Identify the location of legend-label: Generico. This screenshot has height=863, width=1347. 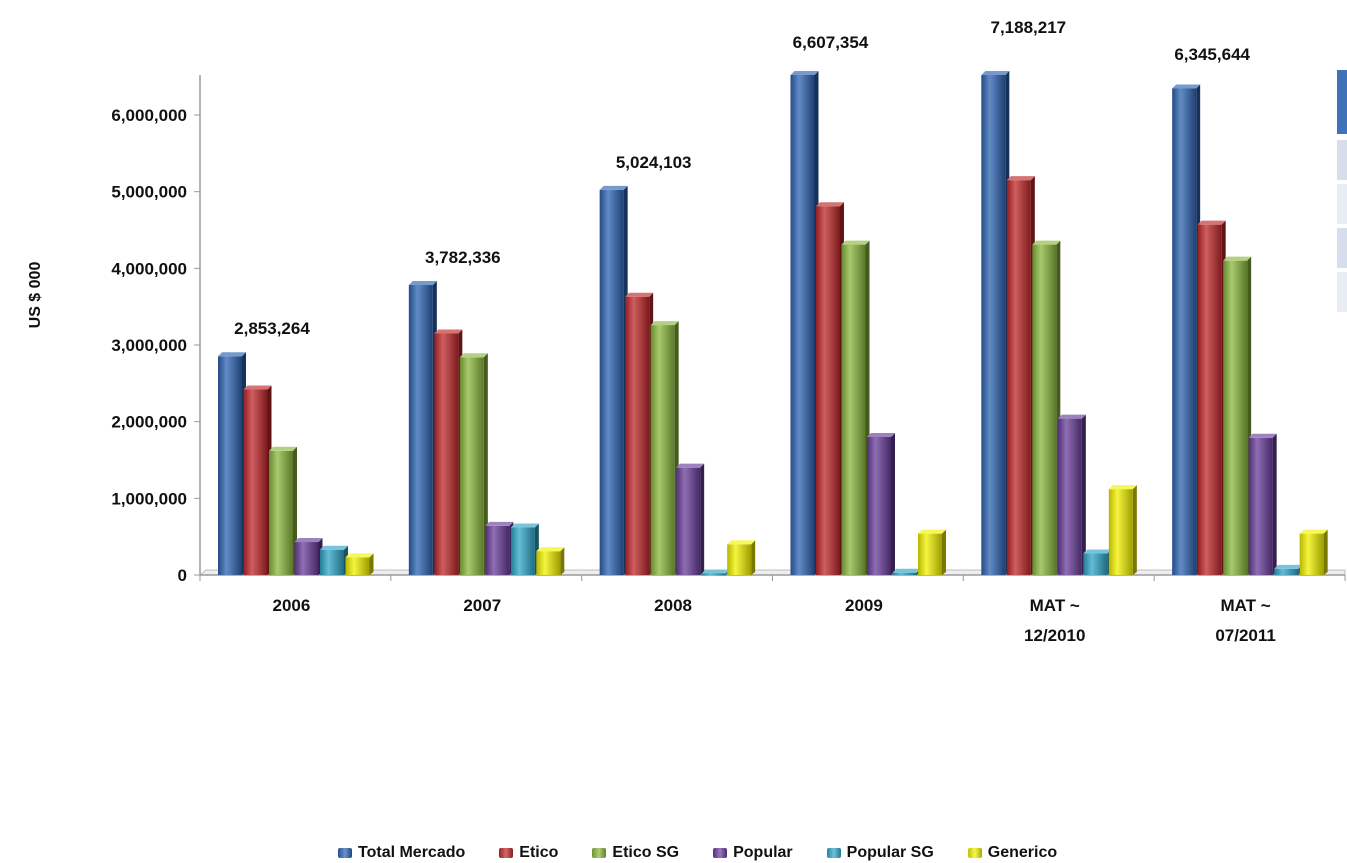
(1022, 852).